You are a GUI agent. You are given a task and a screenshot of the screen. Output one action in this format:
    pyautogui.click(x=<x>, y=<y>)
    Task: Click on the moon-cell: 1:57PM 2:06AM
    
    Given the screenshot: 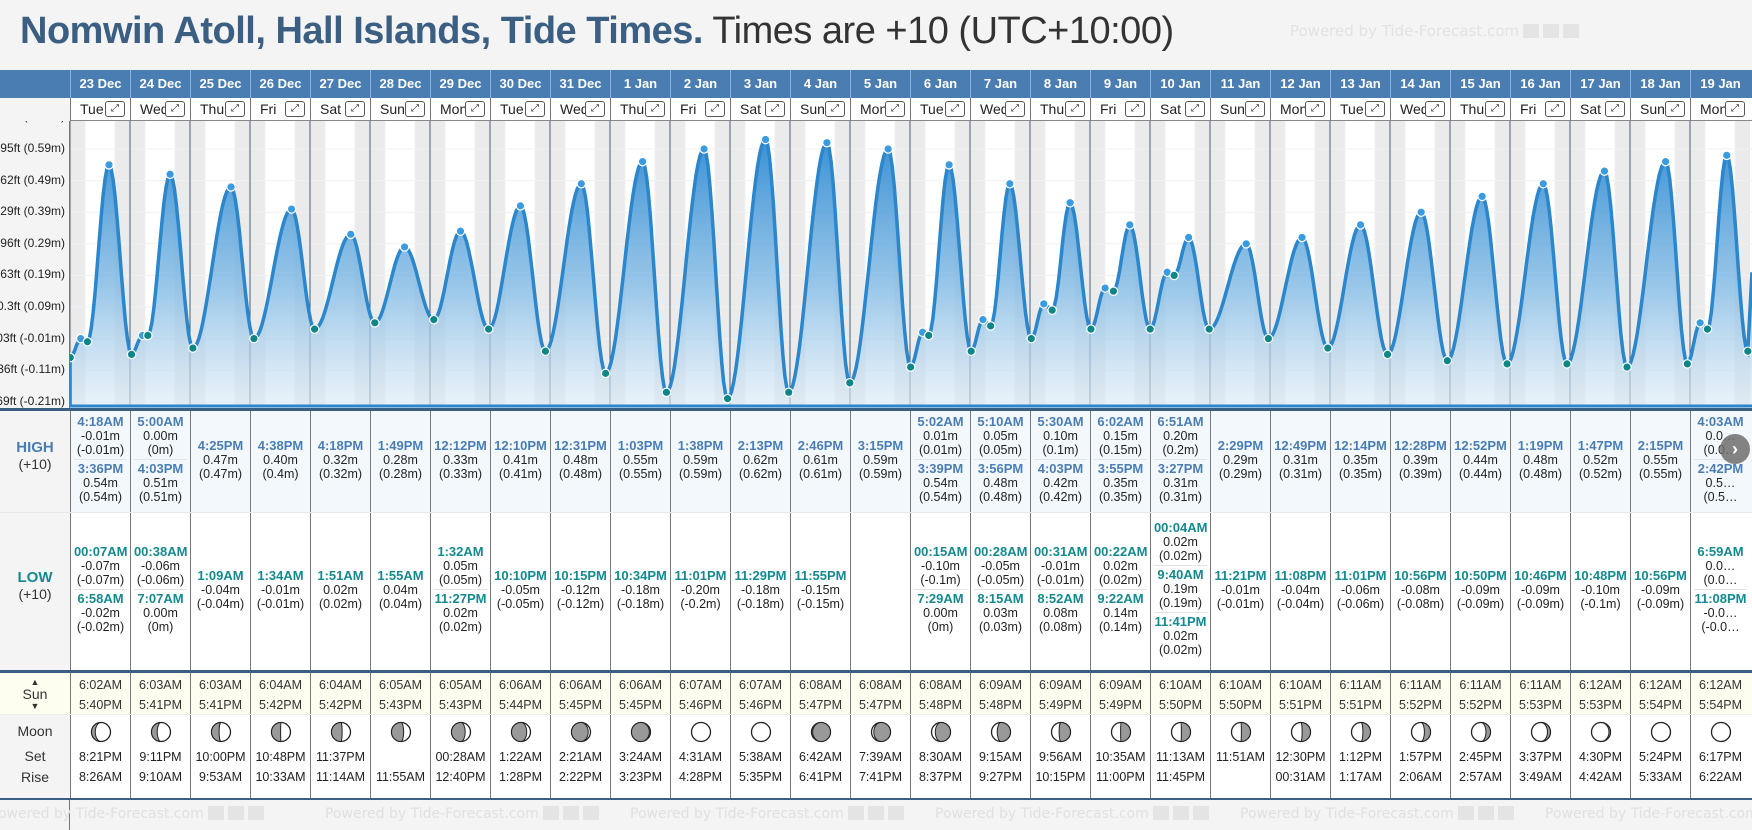 What is the action you would take?
    pyautogui.click(x=1420, y=756)
    